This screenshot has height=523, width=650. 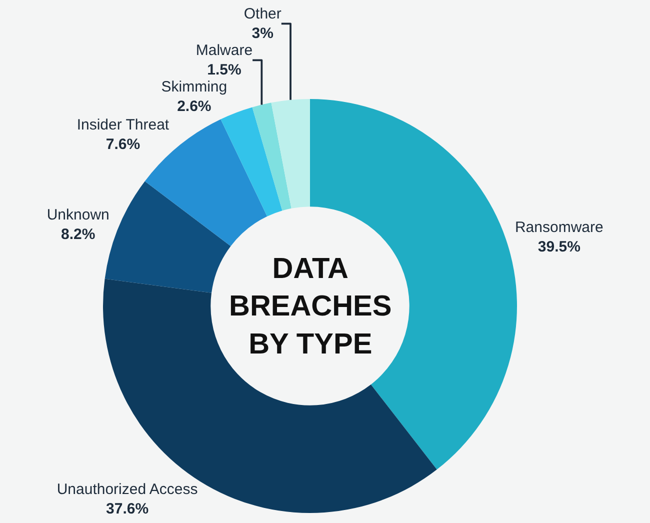 I want to click on data-label: 37.6%, so click(x=127, y=509).